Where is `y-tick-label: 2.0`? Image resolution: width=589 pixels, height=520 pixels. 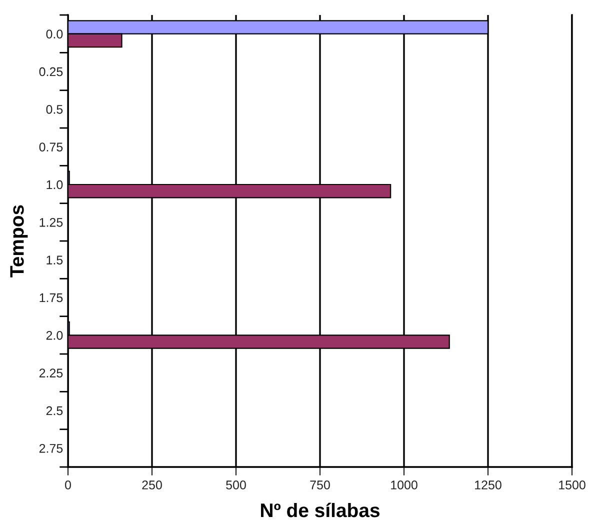
y-tick-label: 2.0 is located at coordinates (54, 335).